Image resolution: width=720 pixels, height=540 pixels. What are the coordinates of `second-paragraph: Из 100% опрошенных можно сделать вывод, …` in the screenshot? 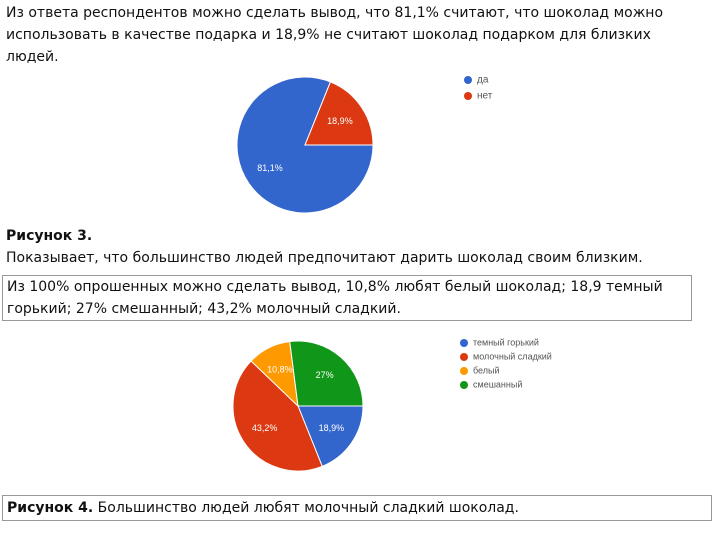 It's located at (347, 298).